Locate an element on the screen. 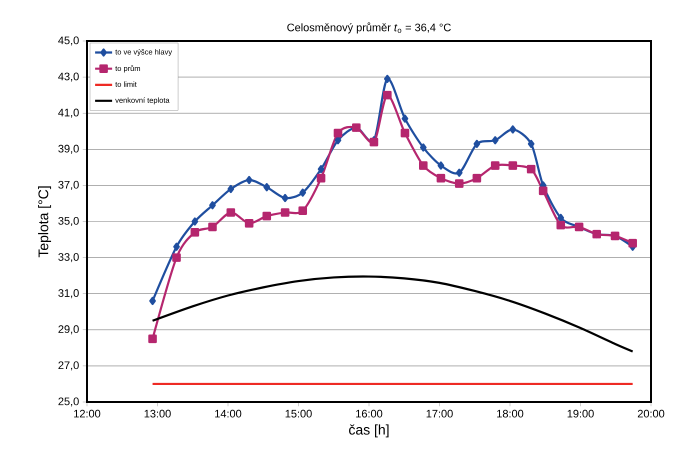 The height and width of the screenshot is (475, 674). y-axis-title: Teplota [°C] is located at coordinates (45, 222).